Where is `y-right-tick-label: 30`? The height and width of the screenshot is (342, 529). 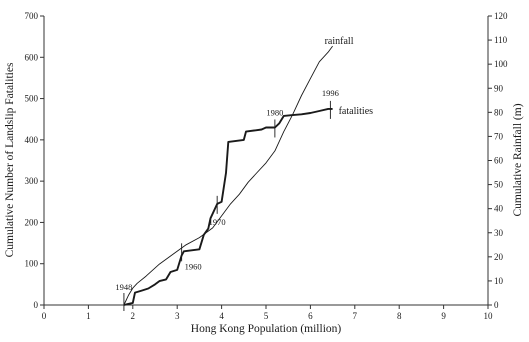
y-right-tick-label: 30 is located at coordinates (499, 233).